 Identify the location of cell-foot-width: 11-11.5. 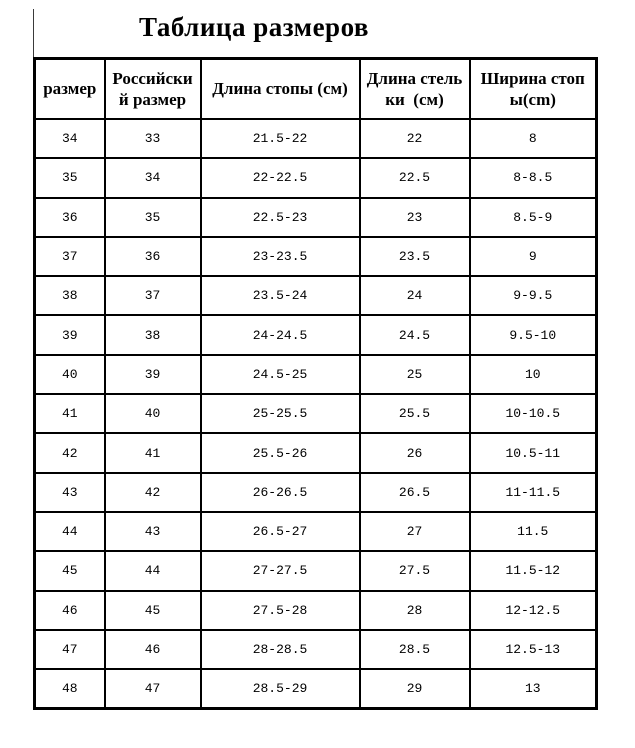
(533, 492).